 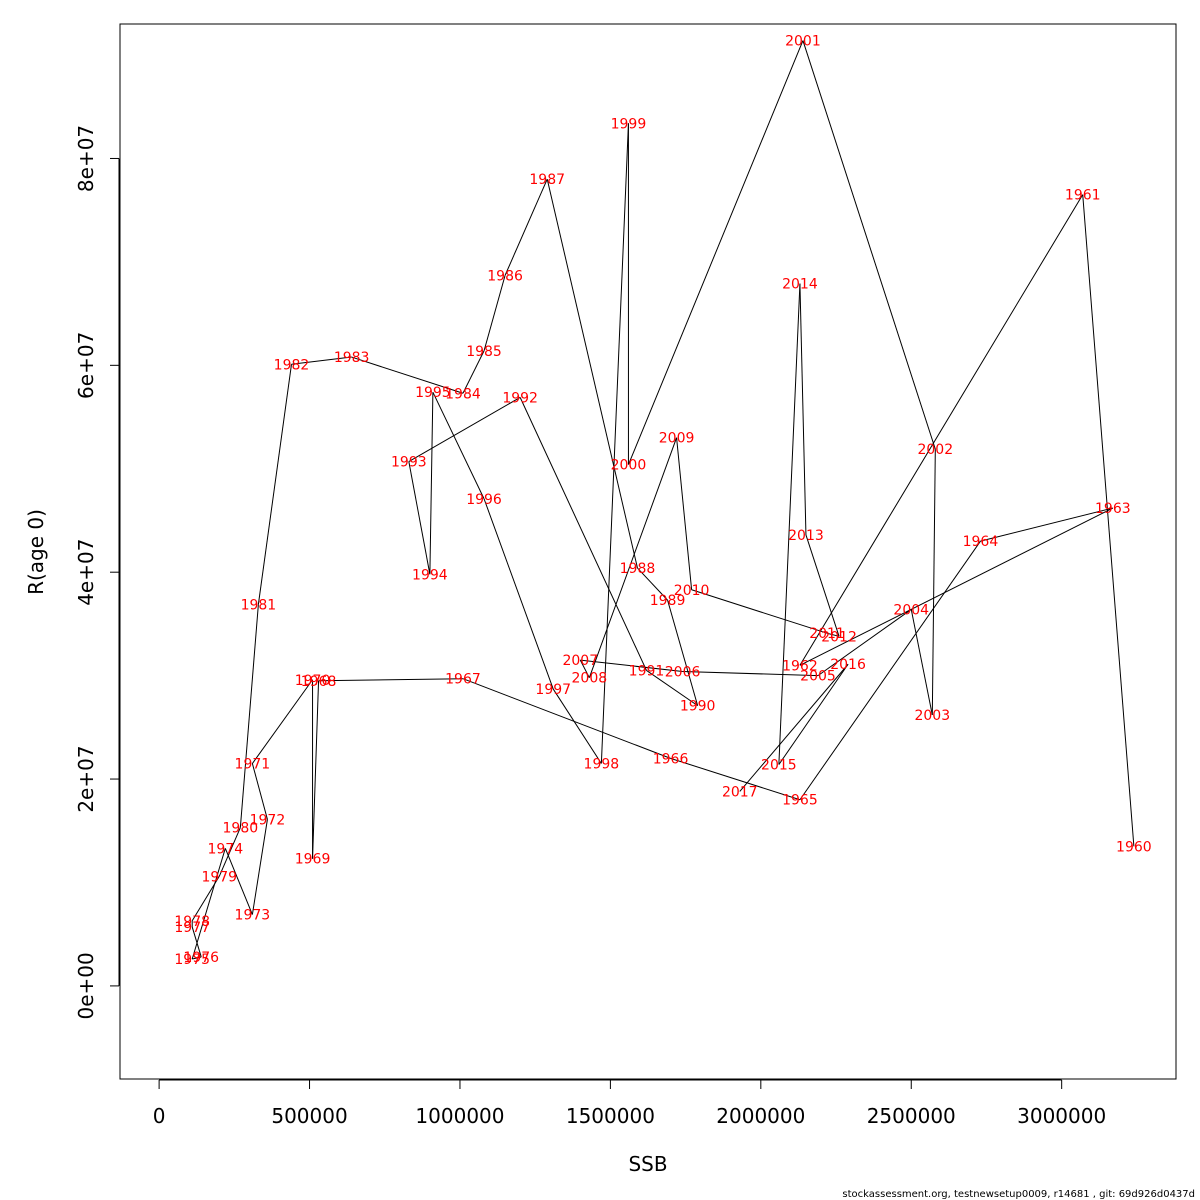 I want to click on point-label: 1984, so click(x=463, y=394).